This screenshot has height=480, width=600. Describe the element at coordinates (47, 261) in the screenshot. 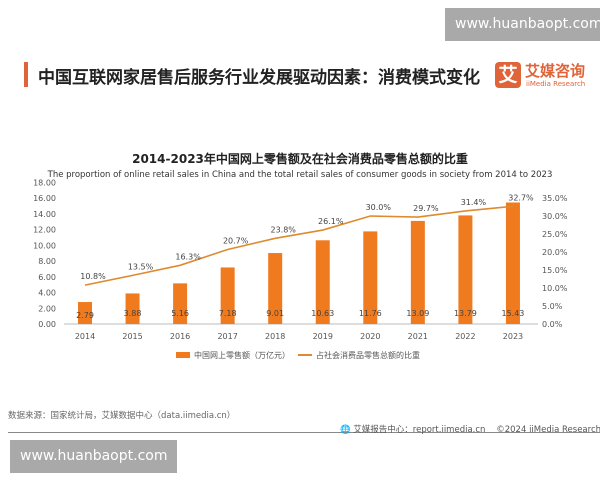

I see `left-tick-label: 8.00` at that location.